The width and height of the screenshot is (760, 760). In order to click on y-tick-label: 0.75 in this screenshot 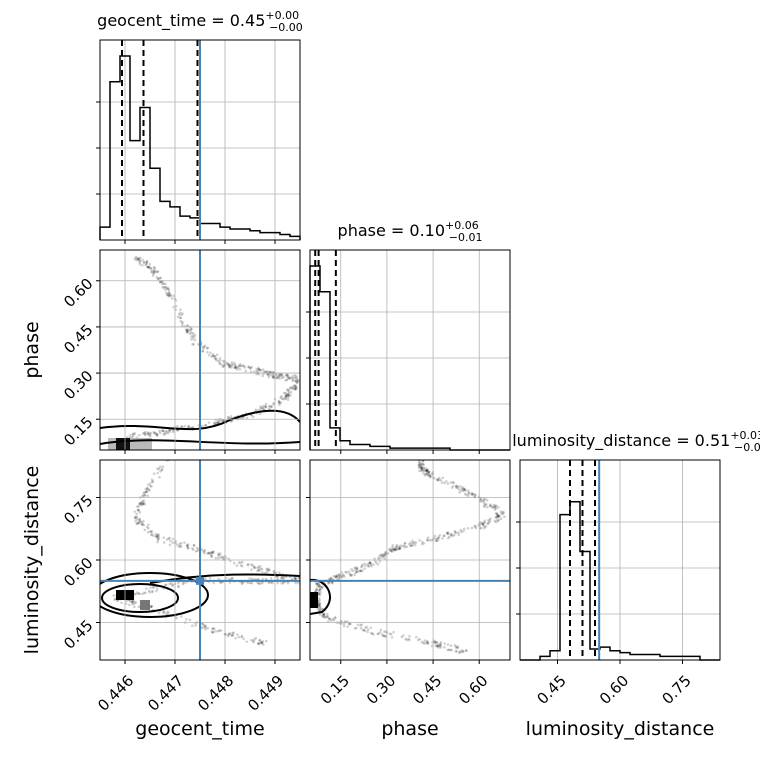, I will do `click(78, 509)`.